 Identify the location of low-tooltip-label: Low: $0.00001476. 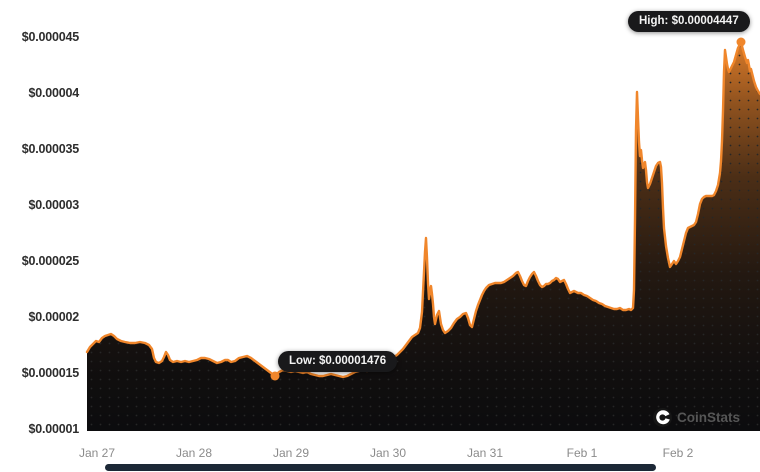
(338, 361).